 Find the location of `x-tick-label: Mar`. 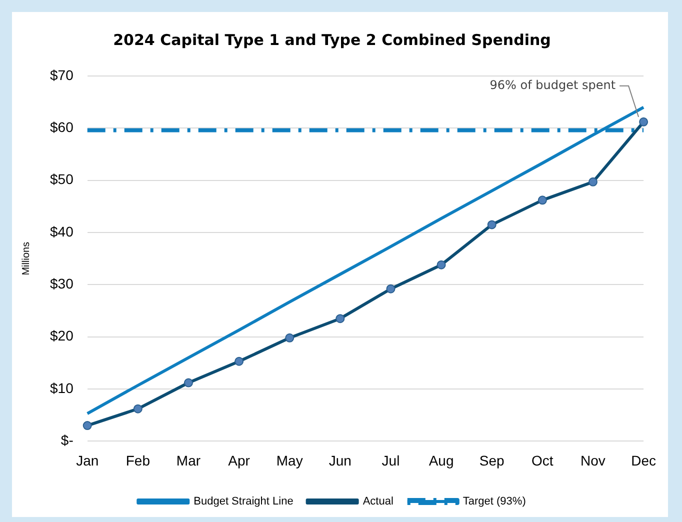

x-tick-label: Mar is located at coordinates (188, 460).